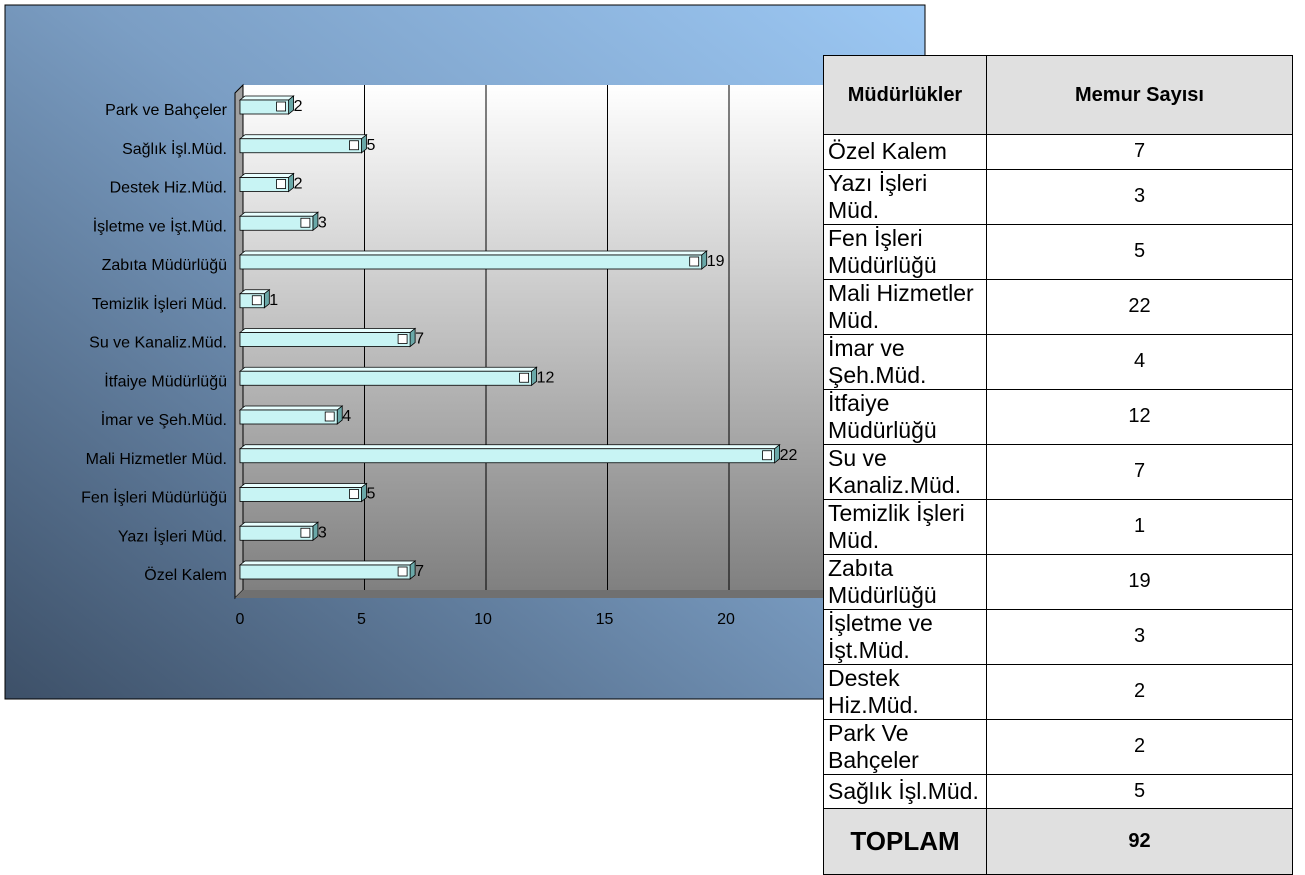 The image size is (1305, 875). Describe the element at coordinates (166, 110) in the screenshot. I see `y-tick-label: Park ve Bahçeler` at that location.